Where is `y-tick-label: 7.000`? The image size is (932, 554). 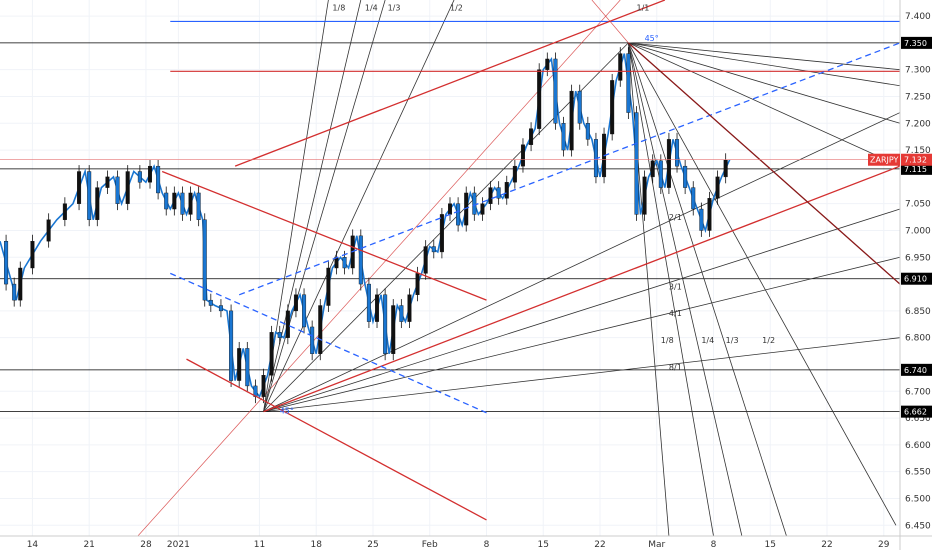
y-tick-label: 7.000 is located at coordinates (918, 231).